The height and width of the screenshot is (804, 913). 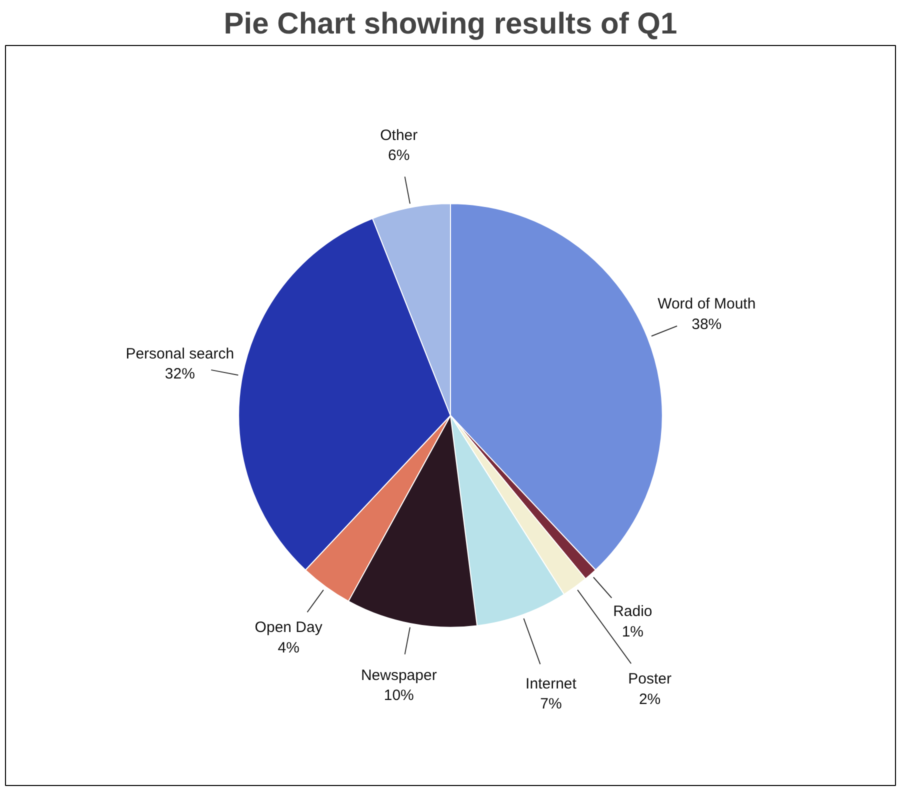 I want to click on data-label: 1%, so click(x=633, y=631).